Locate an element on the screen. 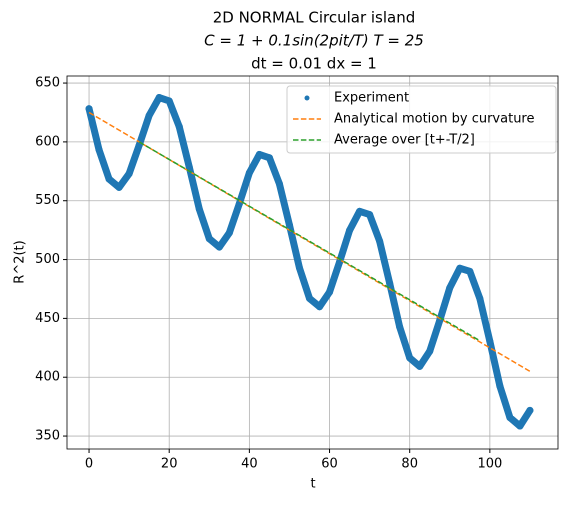 Image resolution: width=571 pixels, height=505 pixels. legend-marker is located at coordinates (307, 98).